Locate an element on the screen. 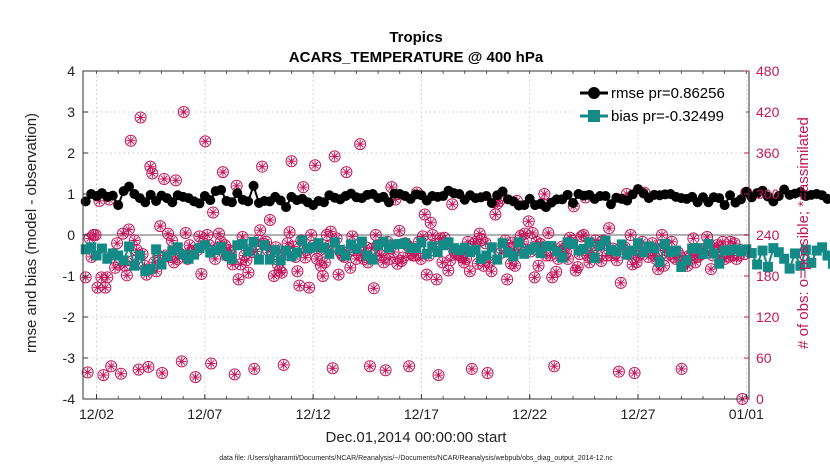 This screenshot has width=830, height=470. left-tick-label: 3 is located at coordinates (71, 112).